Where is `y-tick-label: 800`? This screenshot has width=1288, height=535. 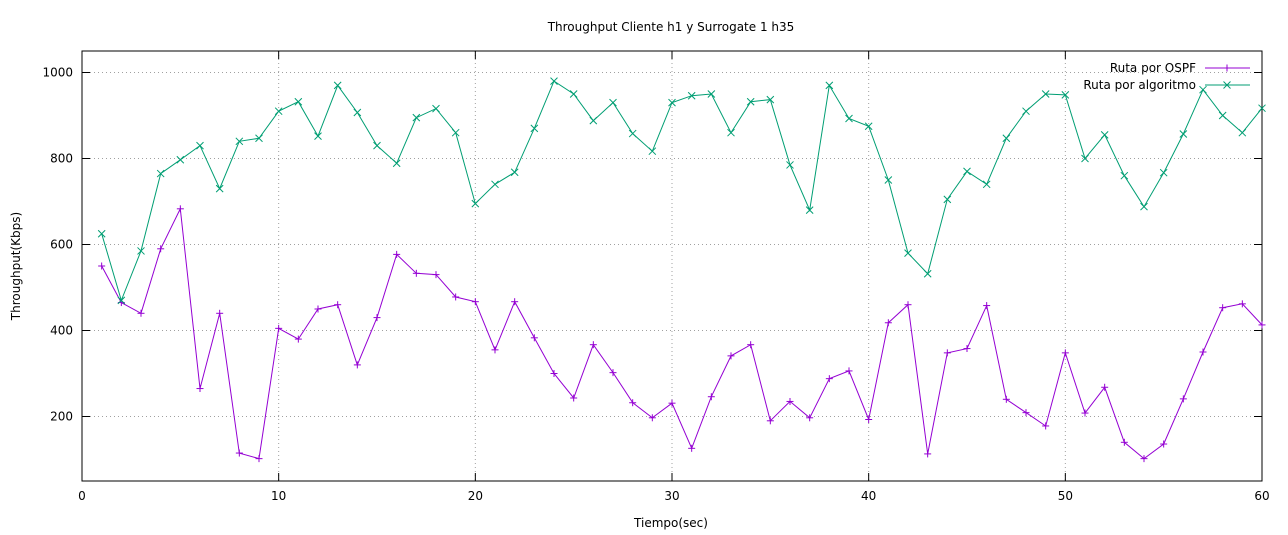
y-tick-label: 800 is located at coordinates (61, 159).